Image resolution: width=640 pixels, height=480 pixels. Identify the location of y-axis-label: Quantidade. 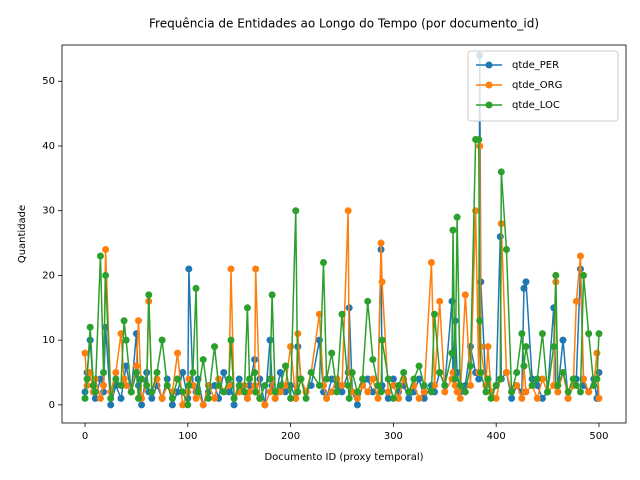
(22, 234).